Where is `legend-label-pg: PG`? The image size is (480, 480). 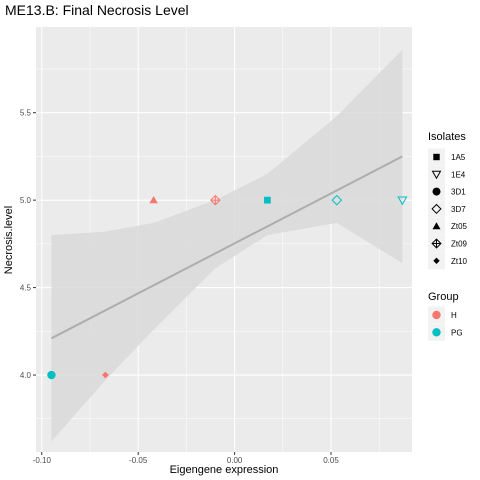
legend-label-pg: PG is located at coordinates (457, 332).